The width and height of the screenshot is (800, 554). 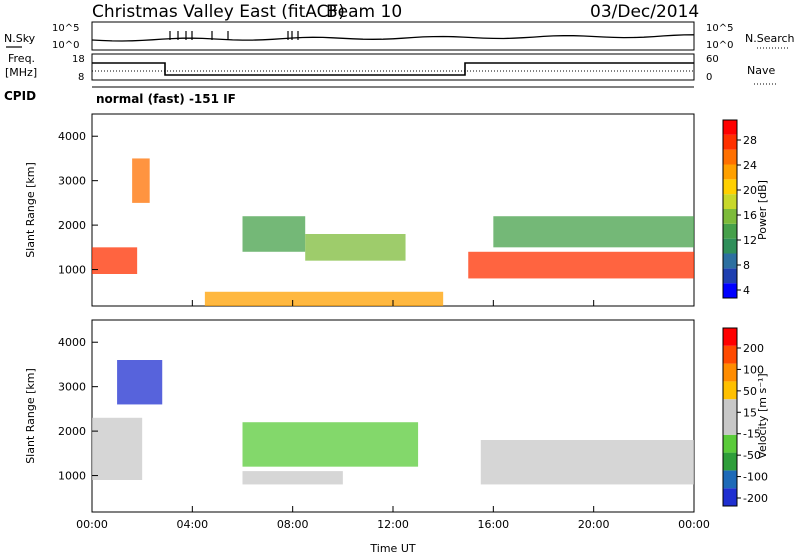 What do you see at coordinates (753, 348) in the screenshot?
I see `colorbar-tick-label: 200` at bounding box center [753, 348].